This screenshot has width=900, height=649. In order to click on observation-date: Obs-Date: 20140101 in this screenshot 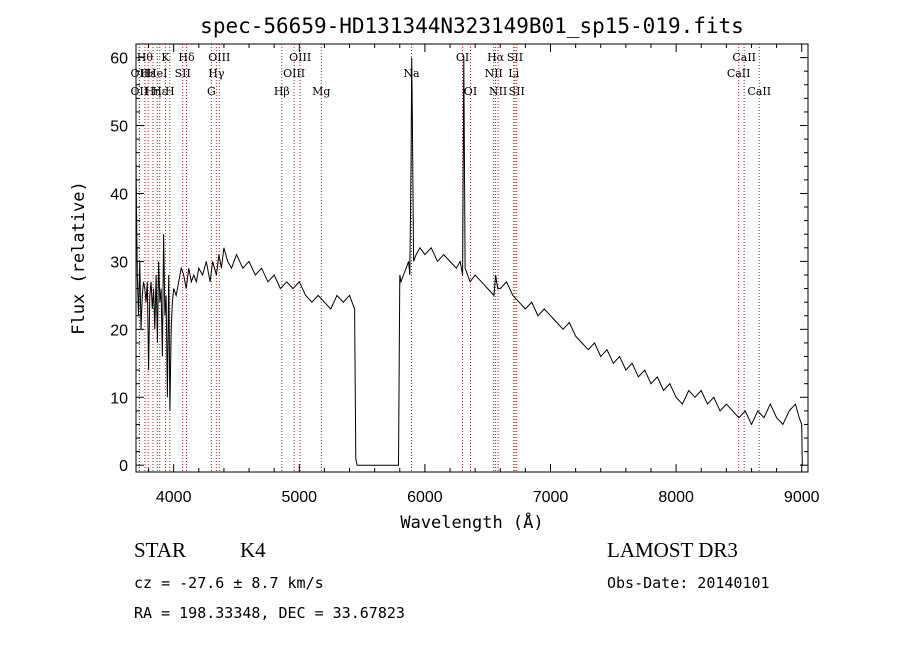, I will do `click(688, 583)`.